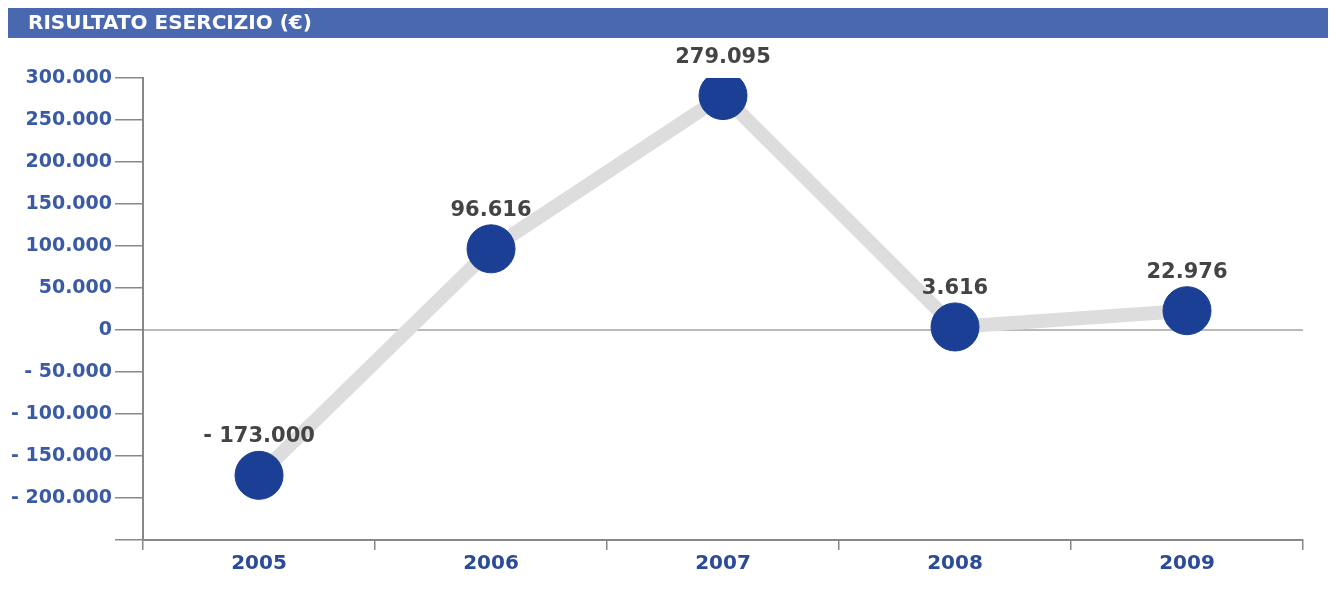 The height and width of the screenshot is (594, 1336). What do you see at coordinates (491, 562) in the screenshot?
I see `x-tick-label: 2006` at bounding box center [491, 562].